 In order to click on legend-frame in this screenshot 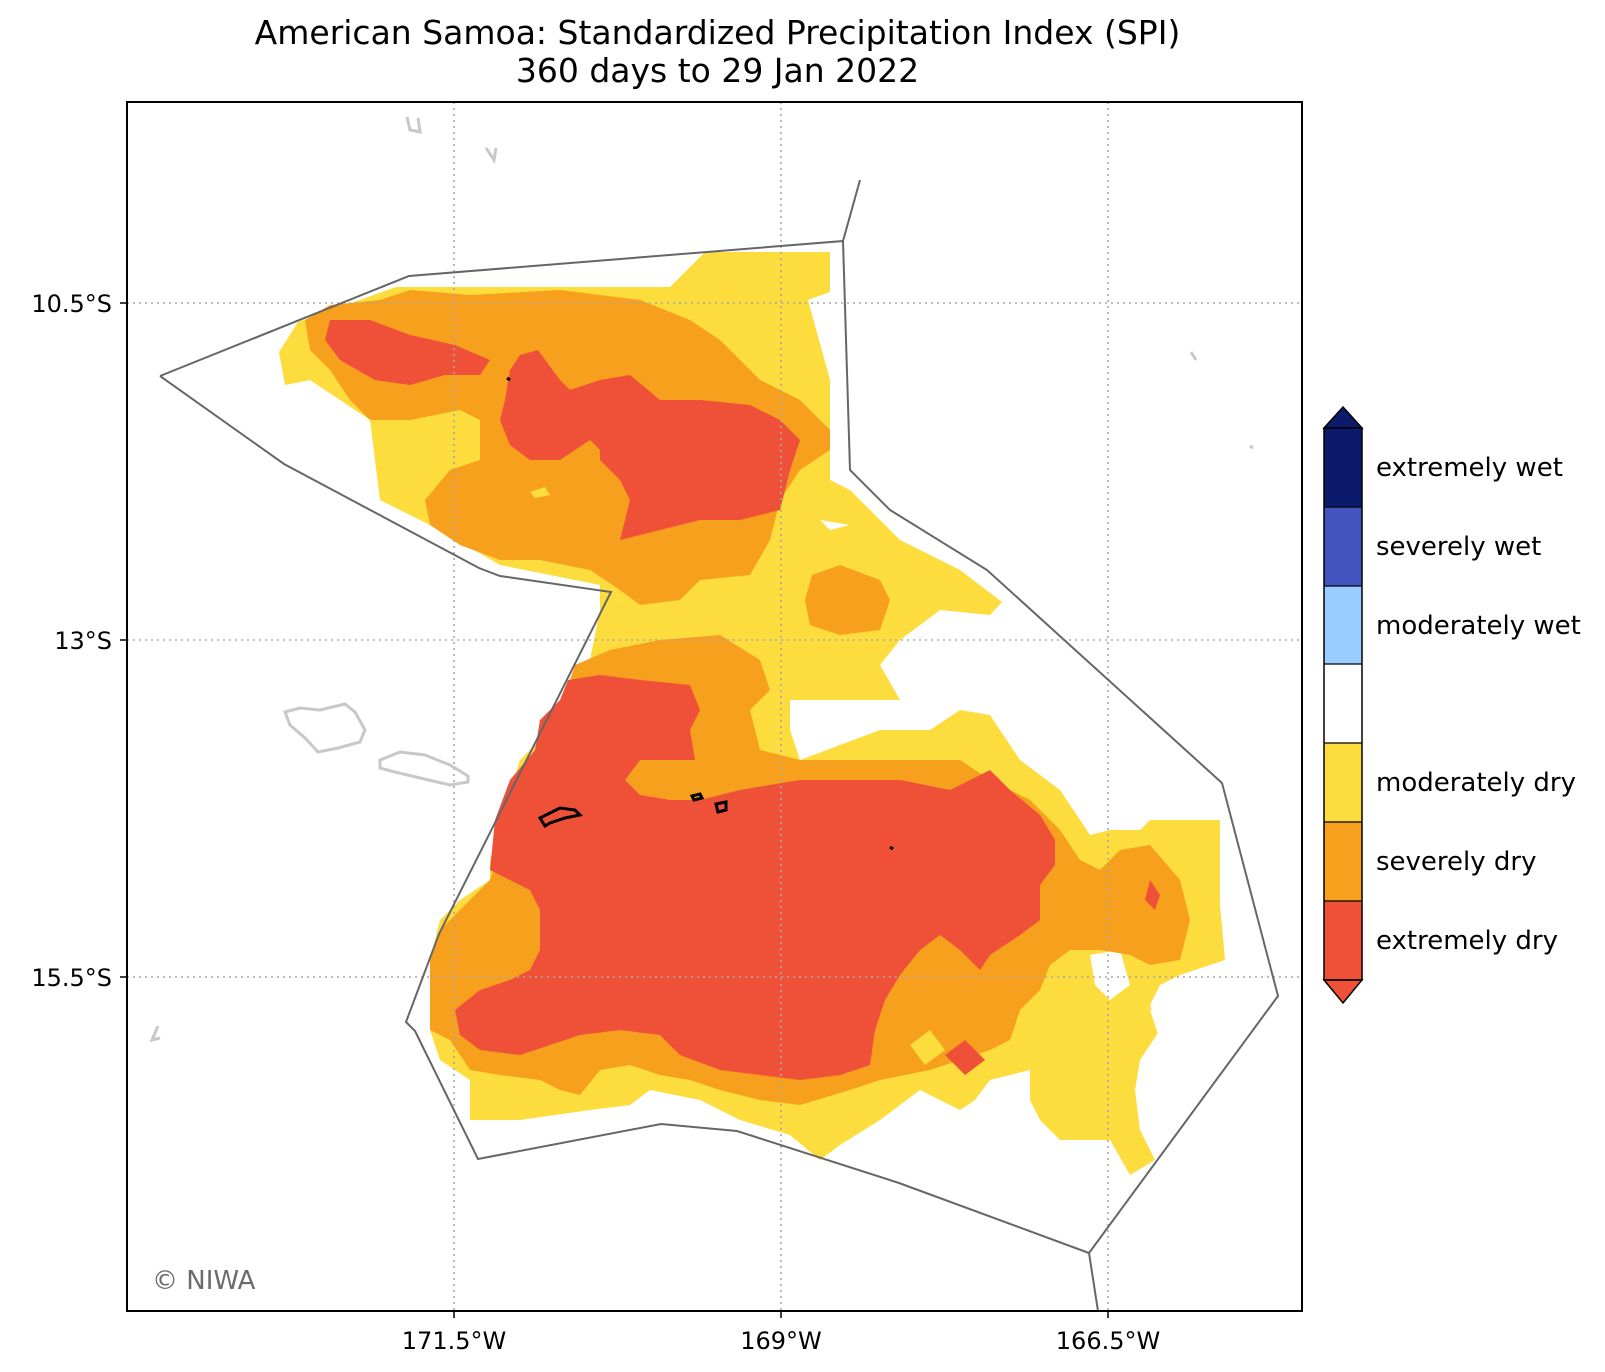, I will do `click(1343, 704)`.